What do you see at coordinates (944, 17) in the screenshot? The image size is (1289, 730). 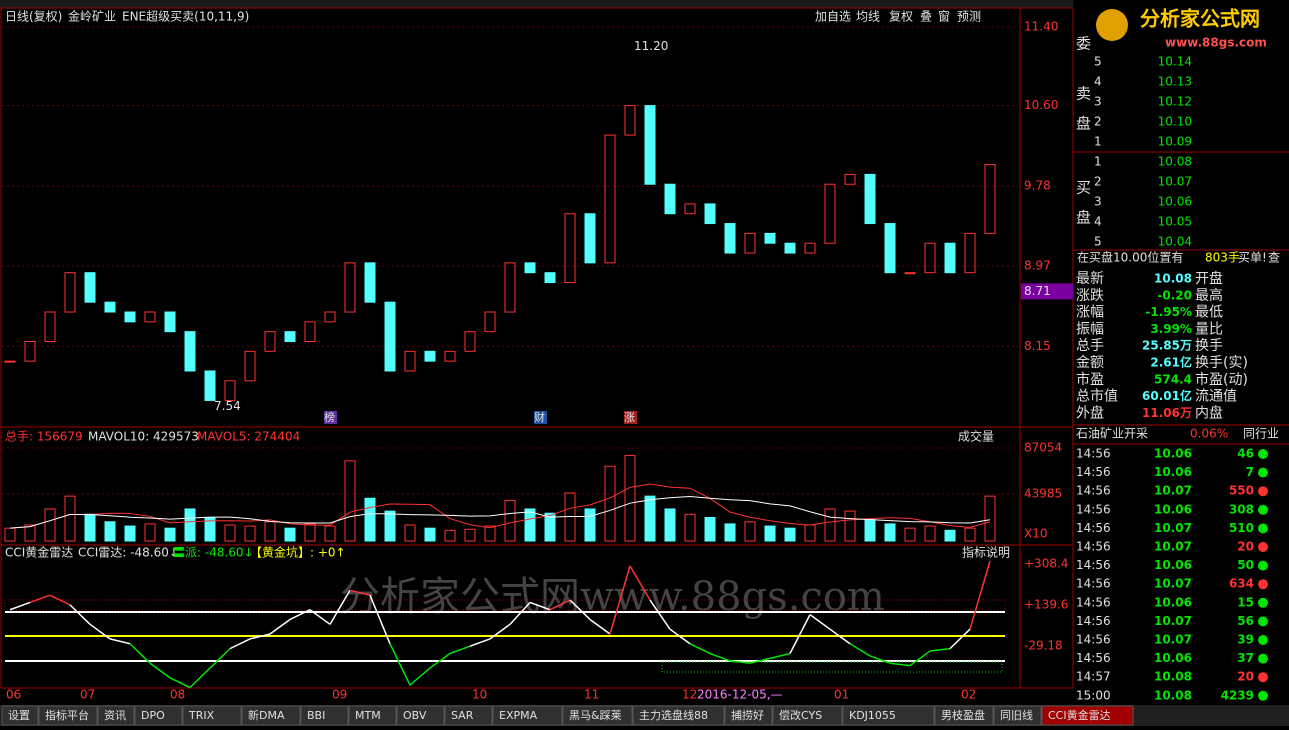 I see `toolbar-button: 窗` at bounding box center [944, 17].